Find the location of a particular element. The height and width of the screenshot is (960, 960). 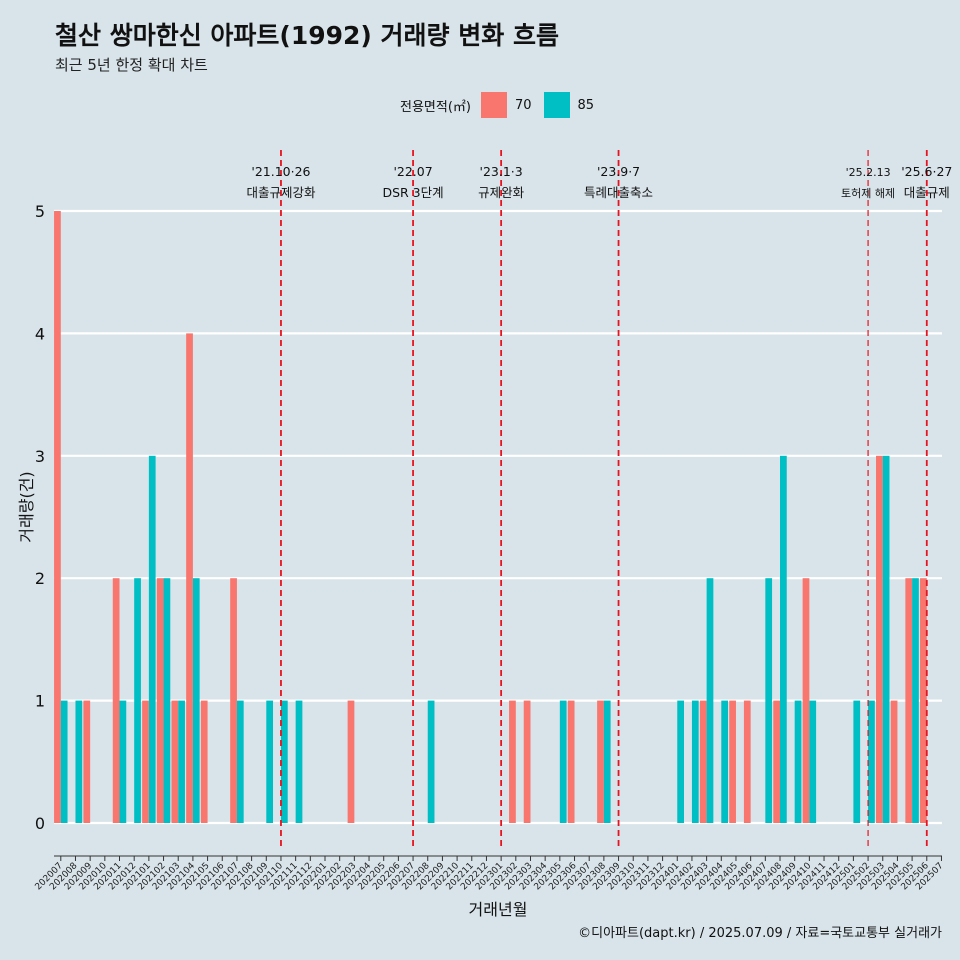

y-tick-label: 1 is located at coordinates (40, 701).